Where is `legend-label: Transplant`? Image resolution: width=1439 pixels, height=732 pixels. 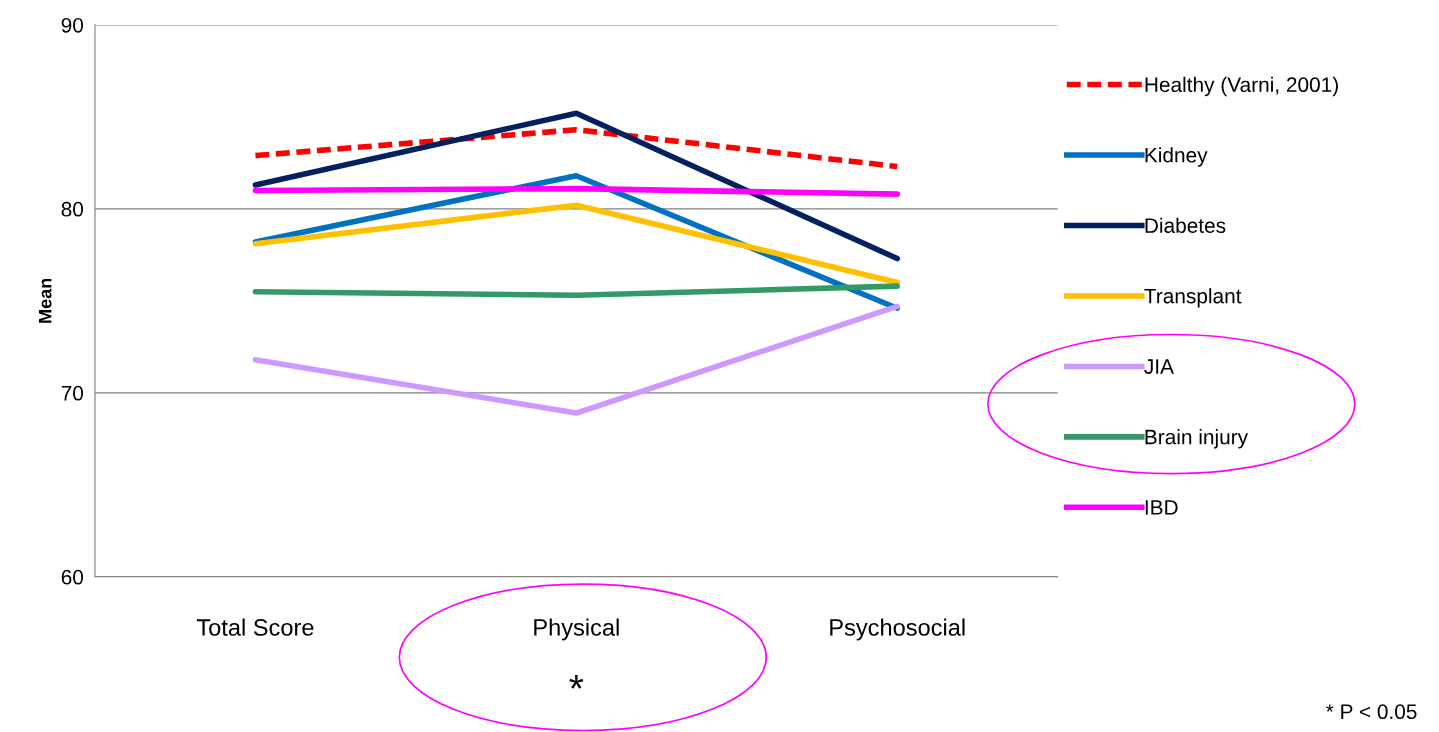 legend-label: Transplant is located at coordinates (1193, 298).